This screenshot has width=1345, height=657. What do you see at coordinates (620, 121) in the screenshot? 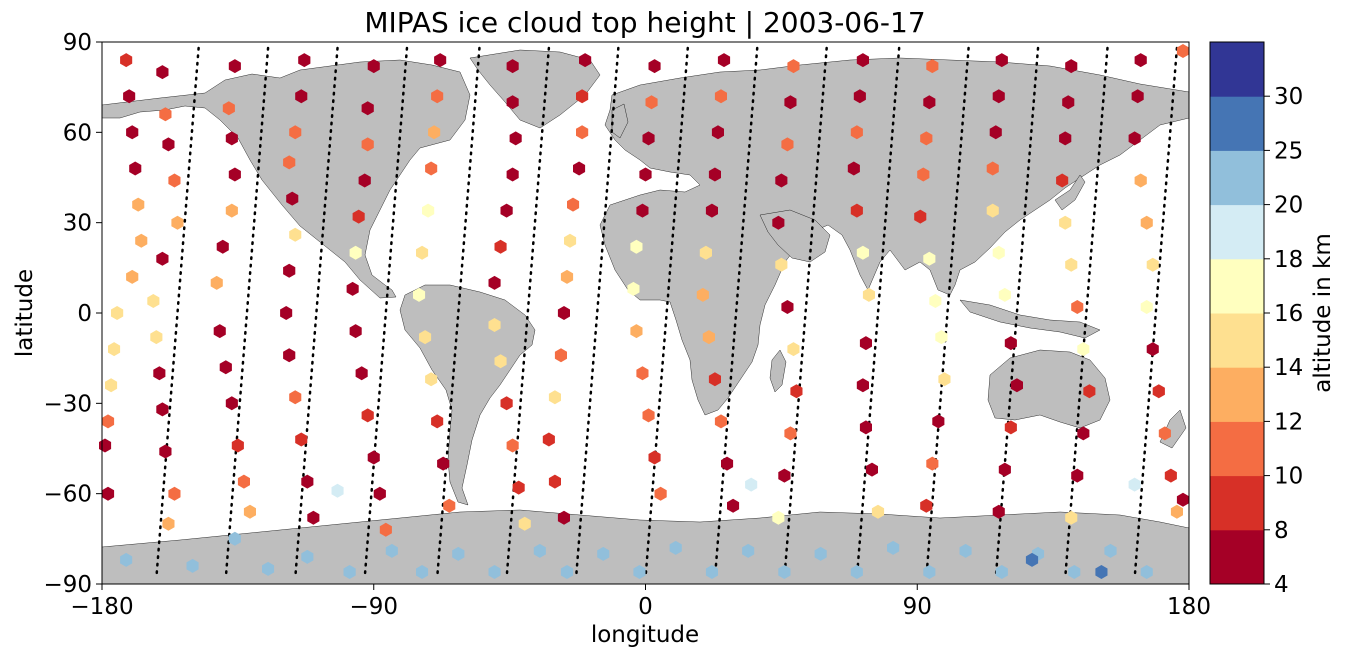
I see `british-isles-land` at bounding box center [620, 121].